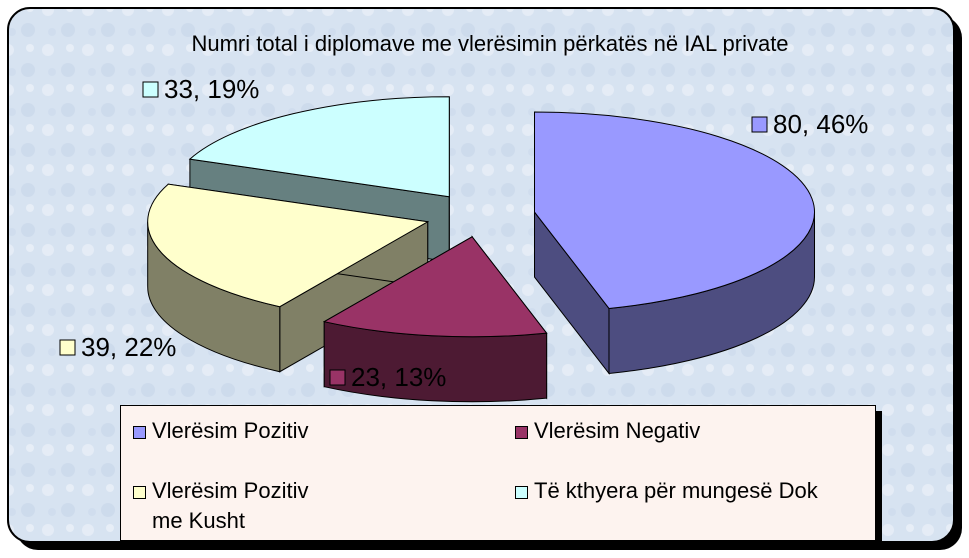 Image resolution: width=969 pixels, height=558 pixels. What do you see at coordinates (398, 377) in the screenshot?
I see `data-label: 23, 13%` at bounding box center [398, 377].